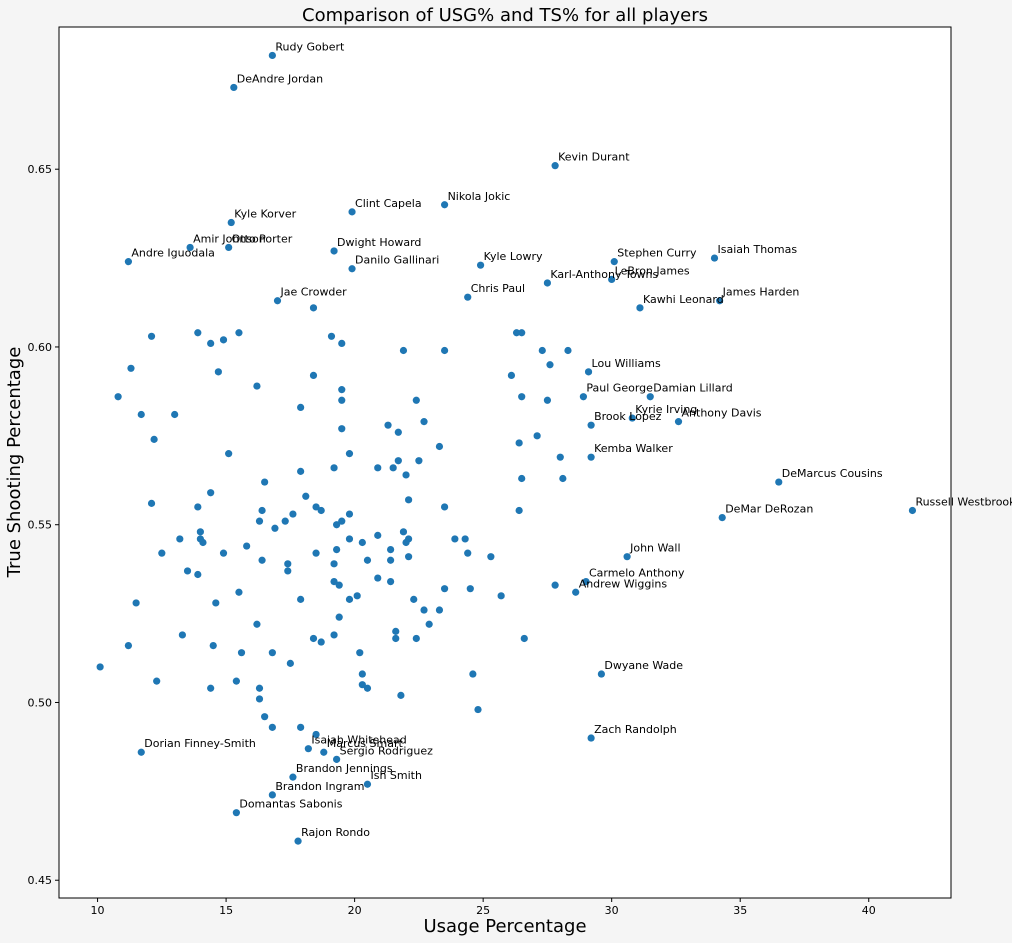 This screenshot has width=1012, height=943. Describe the element at coordinates (40, 880) in the screenshot. I see `y-tick-label: 0.45` at that location.